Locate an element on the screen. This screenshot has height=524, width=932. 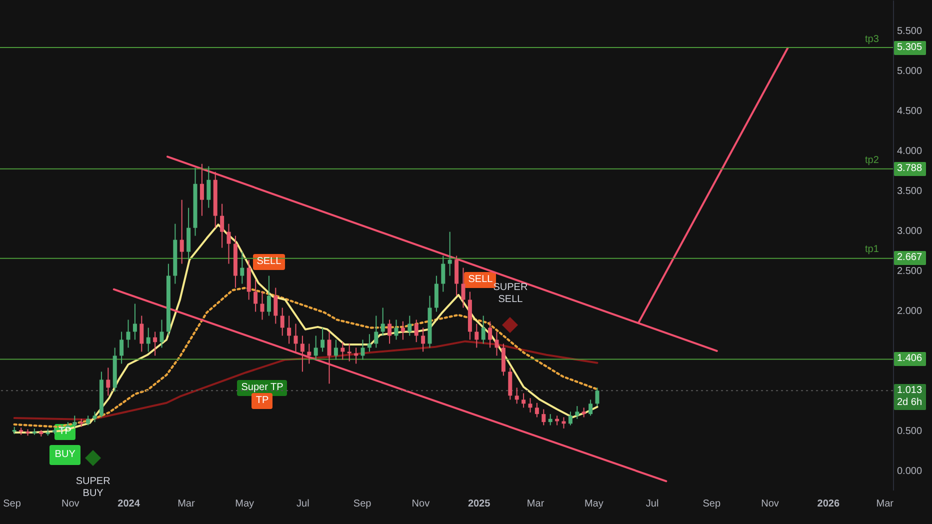
x-tick-label: 2026 is located at coordinates (828, 504).